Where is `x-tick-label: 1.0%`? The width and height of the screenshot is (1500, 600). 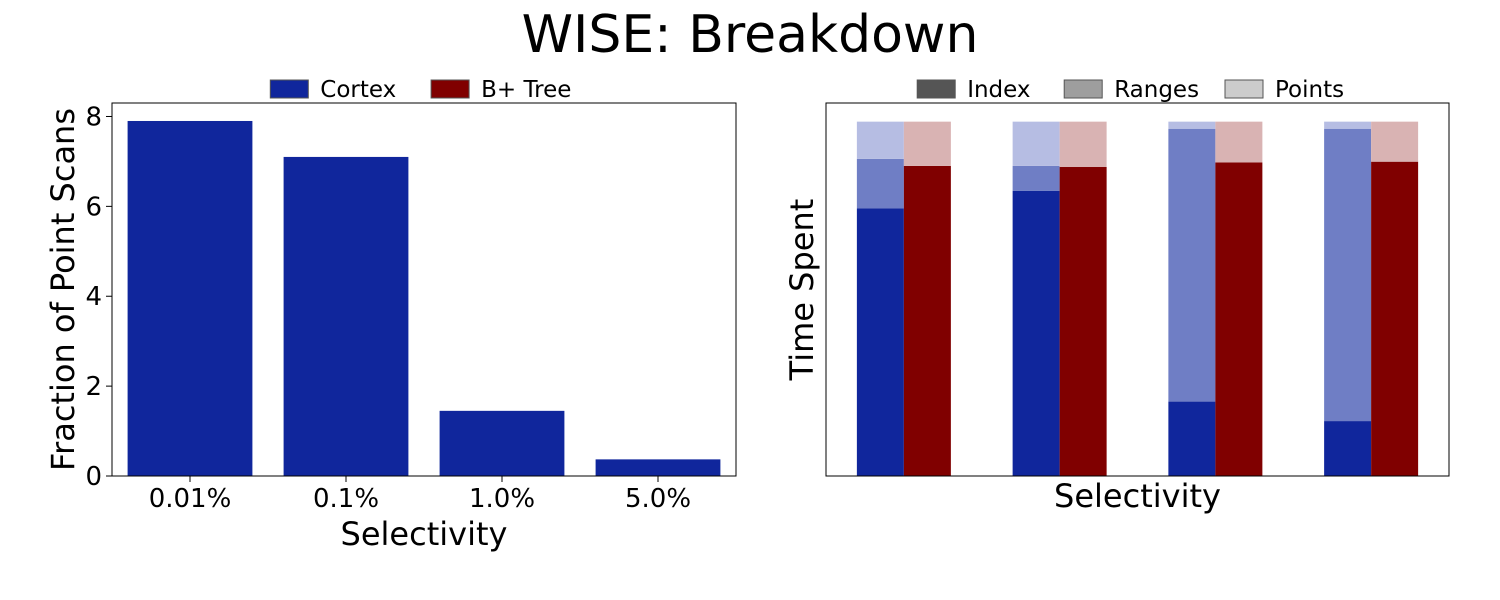 x-tick-label: 1.0% is located at coordinates (502, 499).